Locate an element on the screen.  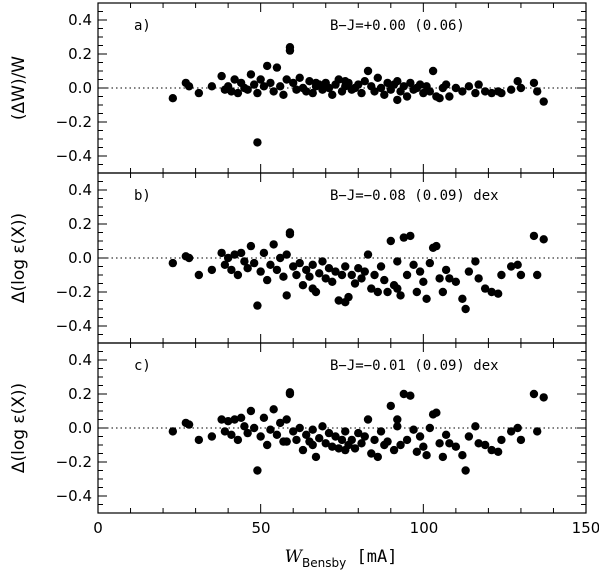
x-tick-label: 50 is located at coordinates (260, 528).